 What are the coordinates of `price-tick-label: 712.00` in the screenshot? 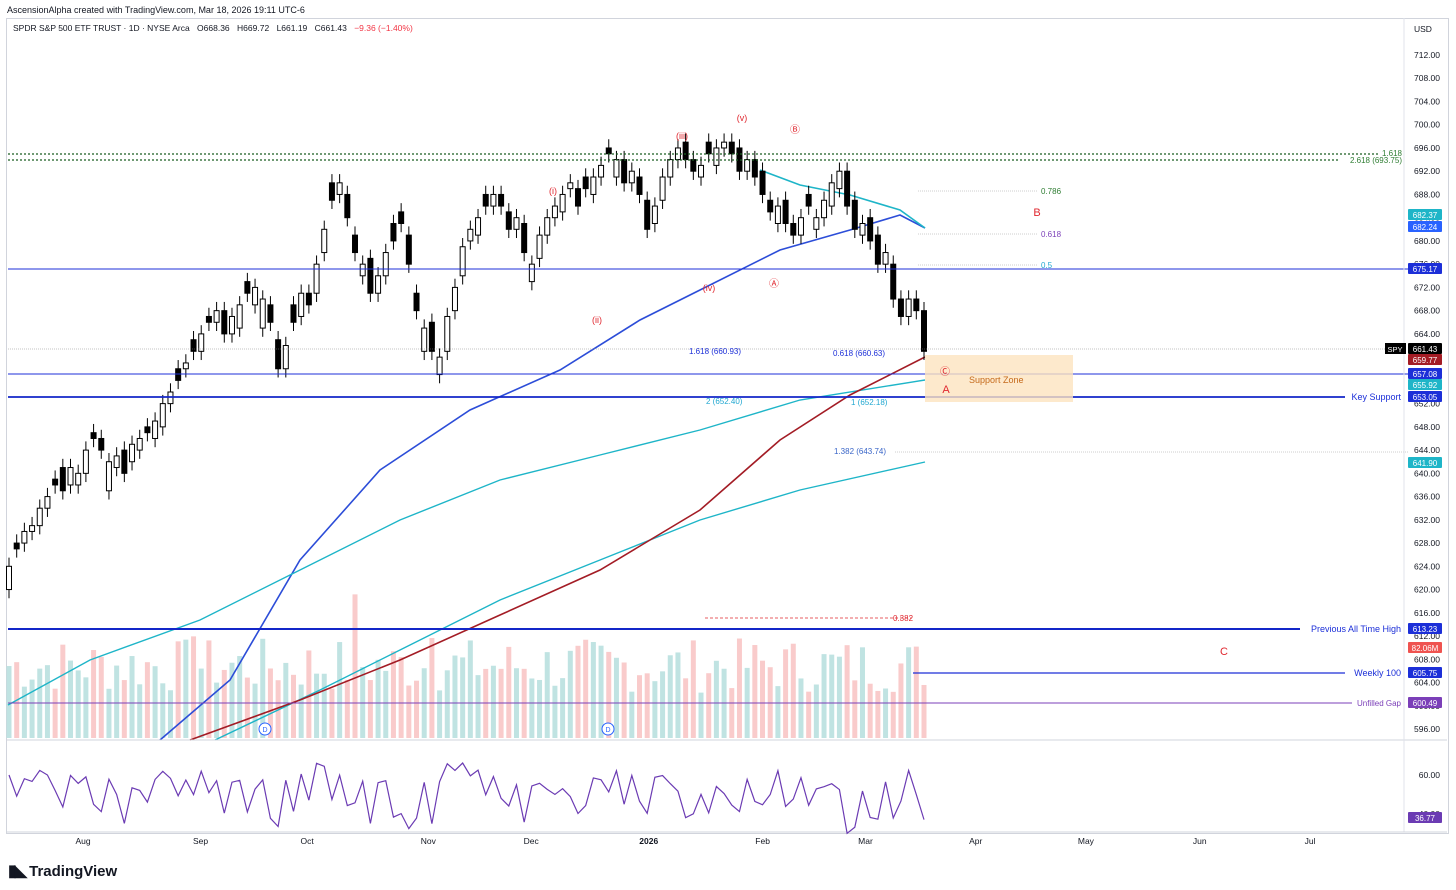 It's located at (1427, 55).